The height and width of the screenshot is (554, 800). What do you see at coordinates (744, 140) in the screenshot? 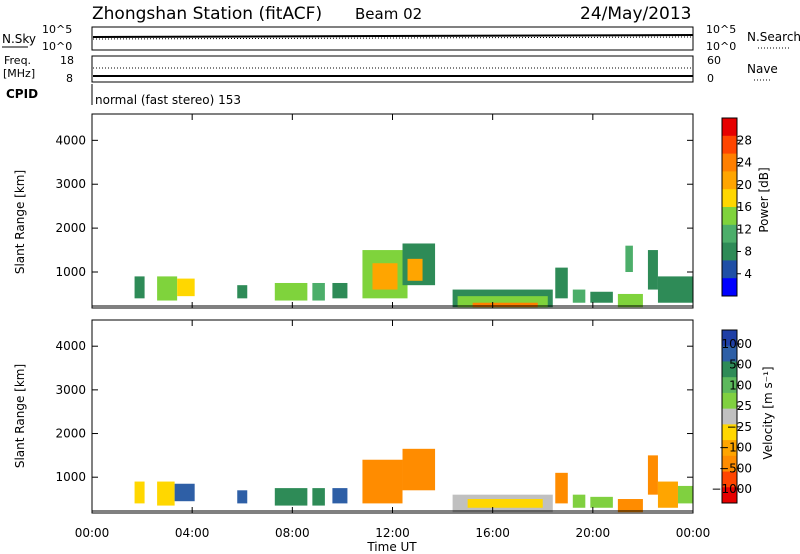
I see `colorbar-tick-label: 28` at bounding box center [744, 140].